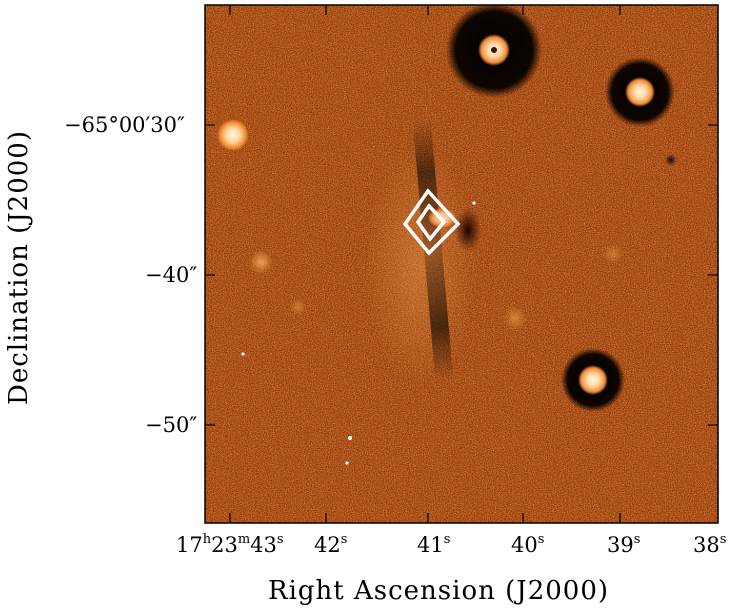 The height and width of the screenshot is (614, 733). I want to click on x-tick-label: 39s, so click(624, 544).